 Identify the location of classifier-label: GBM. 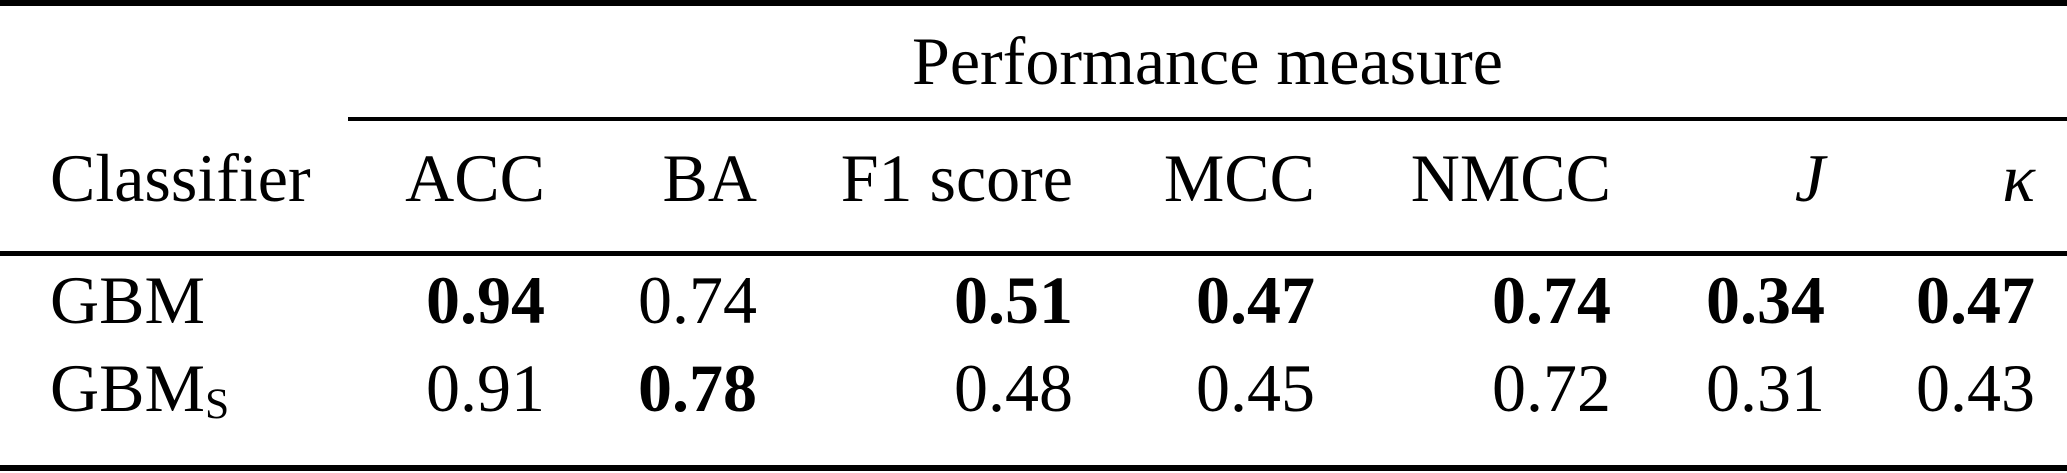
(165, 300).